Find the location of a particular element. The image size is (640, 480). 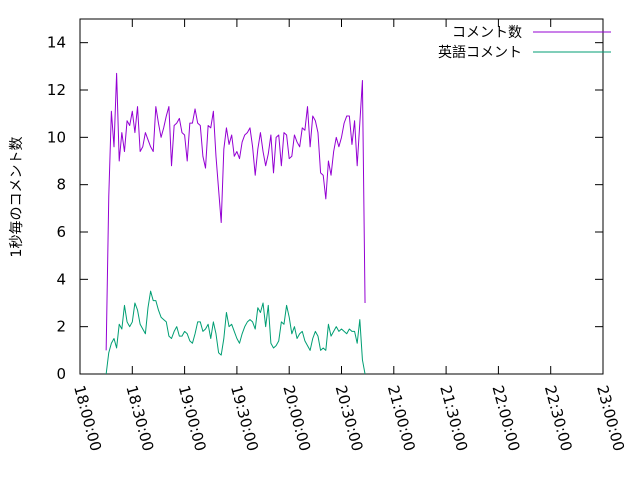

y-axis-label: 1秒毎のコメント数 is located at coordinates (17, 197).